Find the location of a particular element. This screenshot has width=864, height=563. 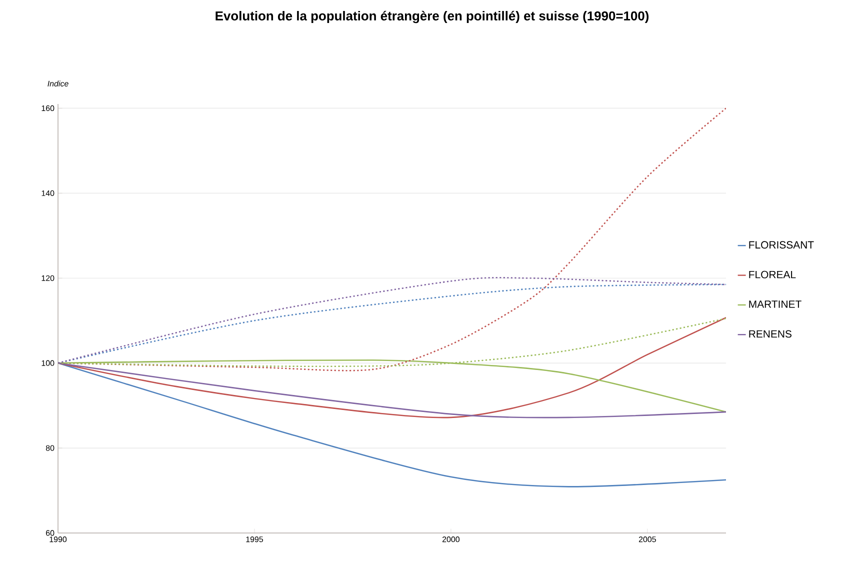

legend-label: MARTINET is located at coordinates (775, 304).